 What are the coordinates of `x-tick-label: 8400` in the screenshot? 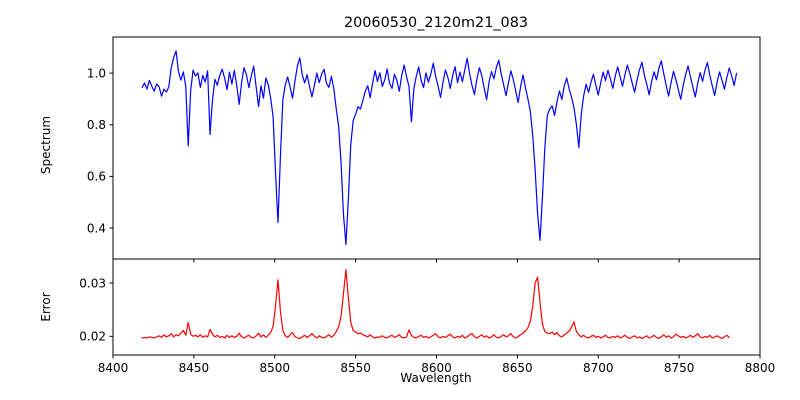 It's located at (113, 368).